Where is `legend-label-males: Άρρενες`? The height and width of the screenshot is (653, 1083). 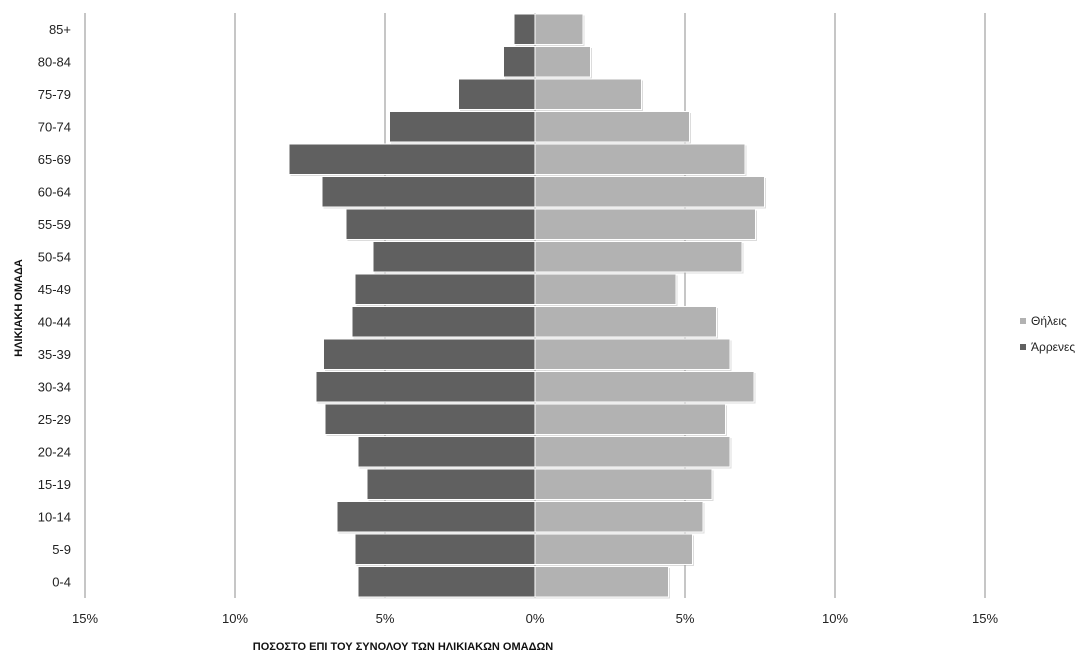
legend-label-males: Άρρενες is located at coordinates (1053, 347).